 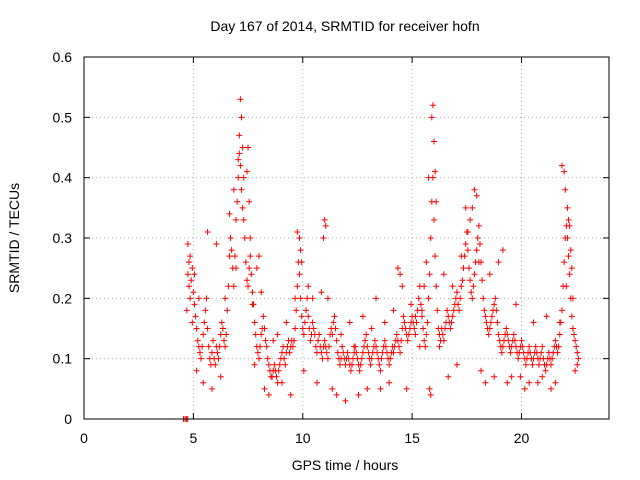 I want to click on y-tick-label: 0.1, so click(x=63, y=359).